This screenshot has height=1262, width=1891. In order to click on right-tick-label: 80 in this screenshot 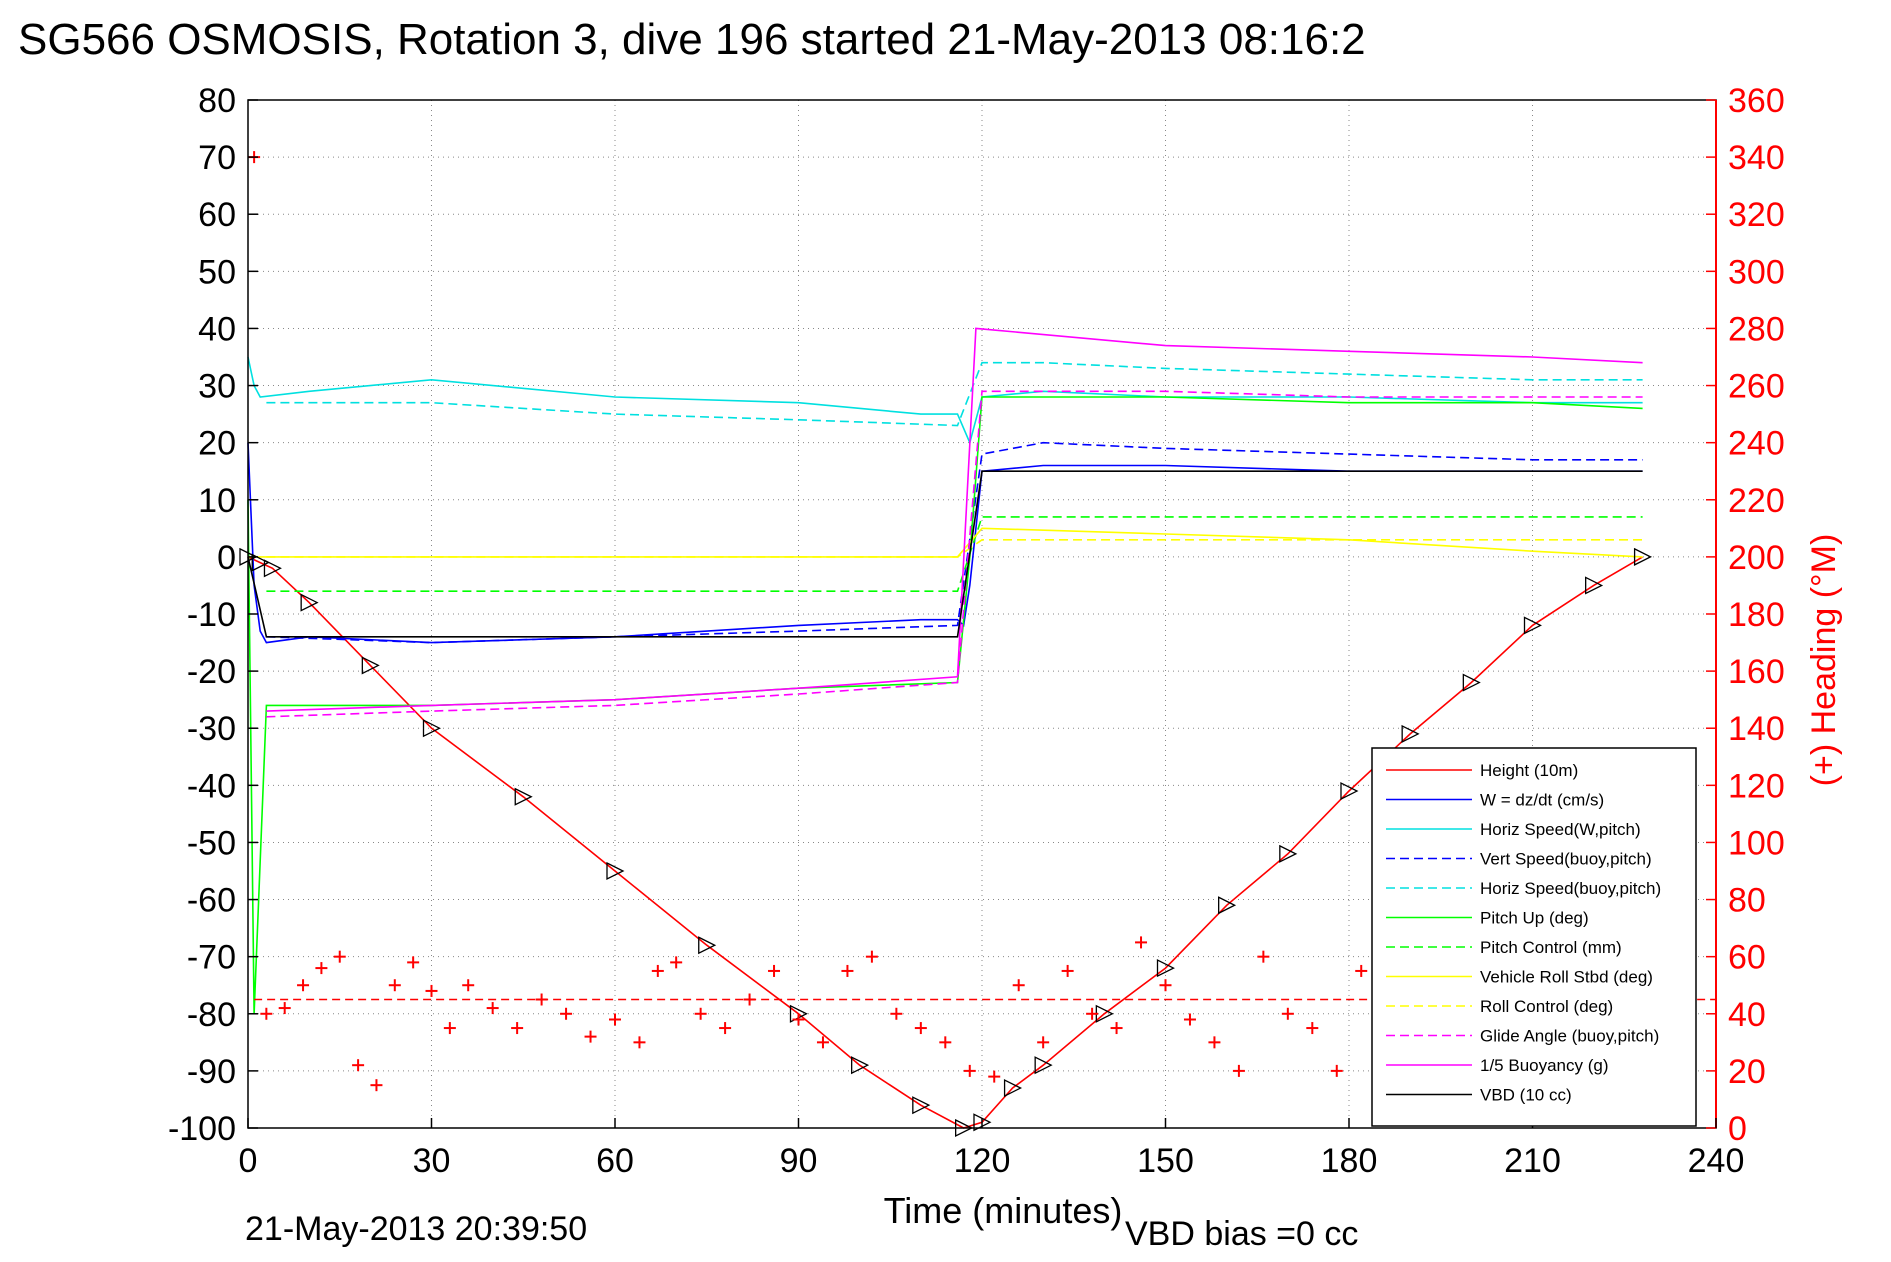, I will do `click(1747, 901)`.